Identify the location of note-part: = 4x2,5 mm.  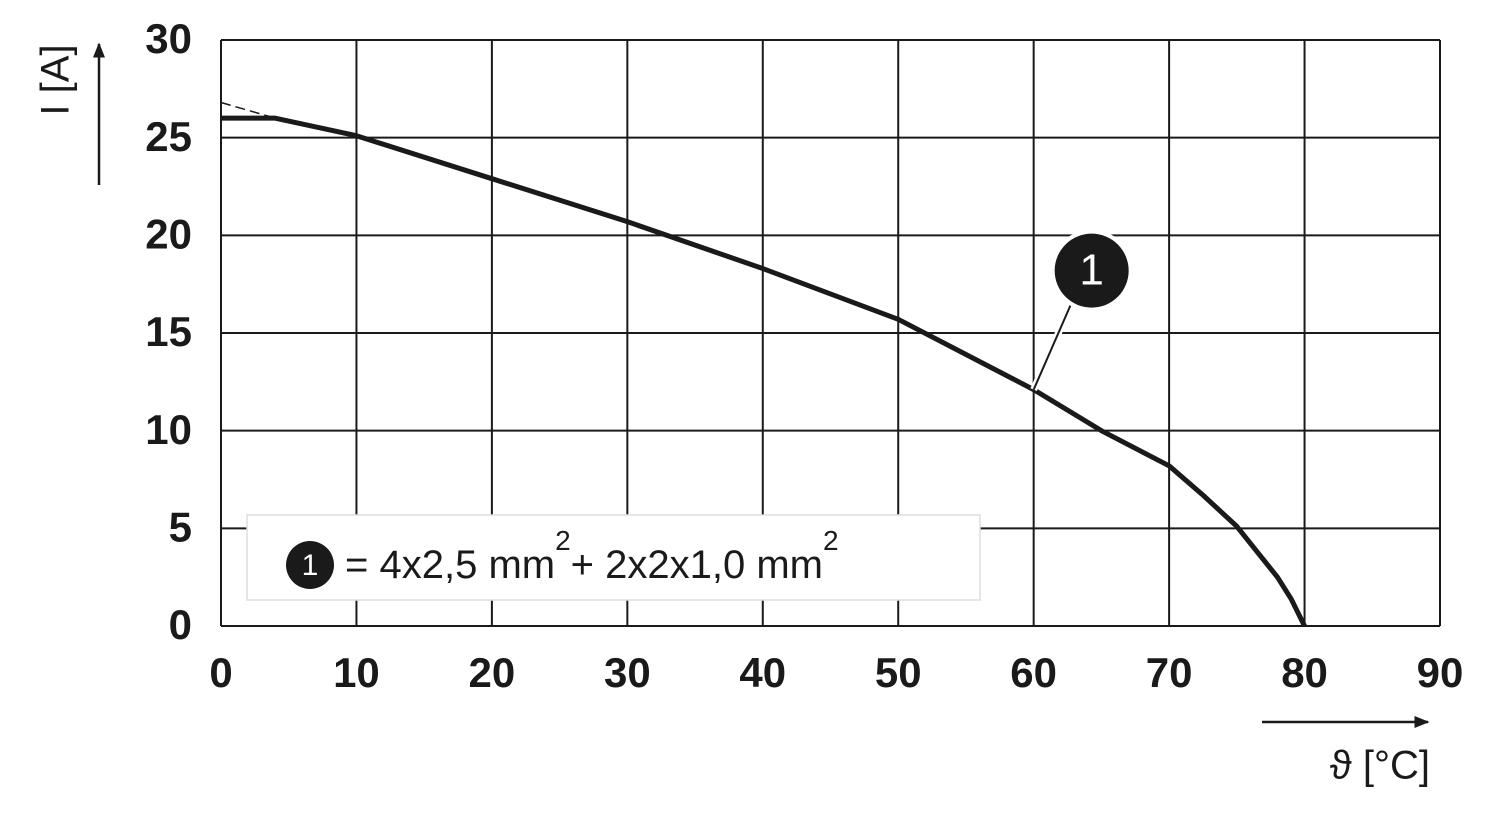
(450, 565).